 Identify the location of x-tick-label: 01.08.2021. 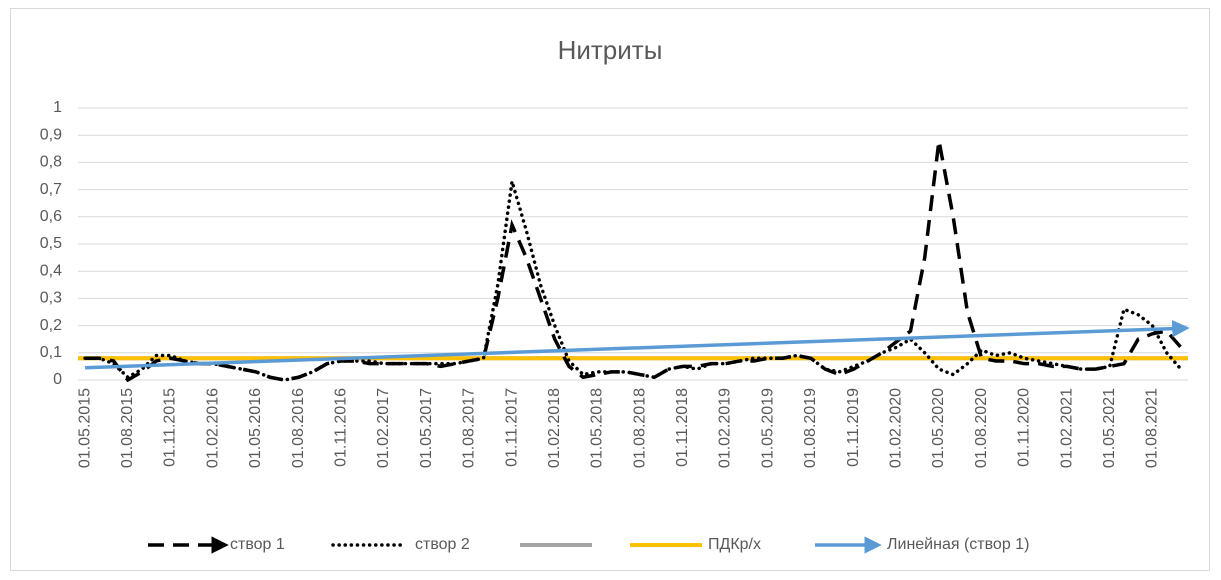
(1152, 428).